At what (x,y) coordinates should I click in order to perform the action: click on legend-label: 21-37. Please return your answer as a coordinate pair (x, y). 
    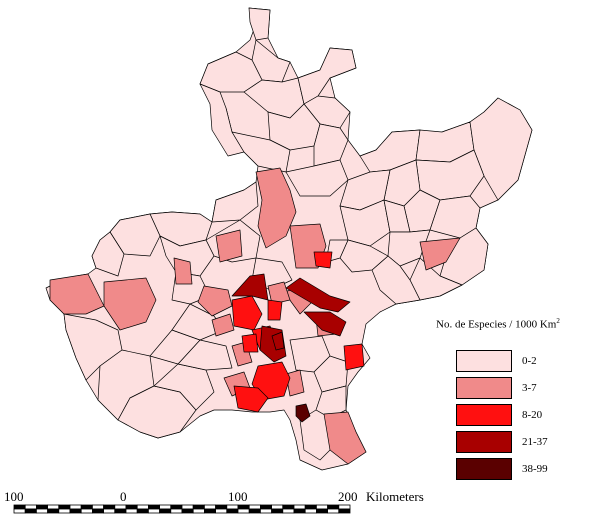
    Looking at the image, I should click on (535, 442).